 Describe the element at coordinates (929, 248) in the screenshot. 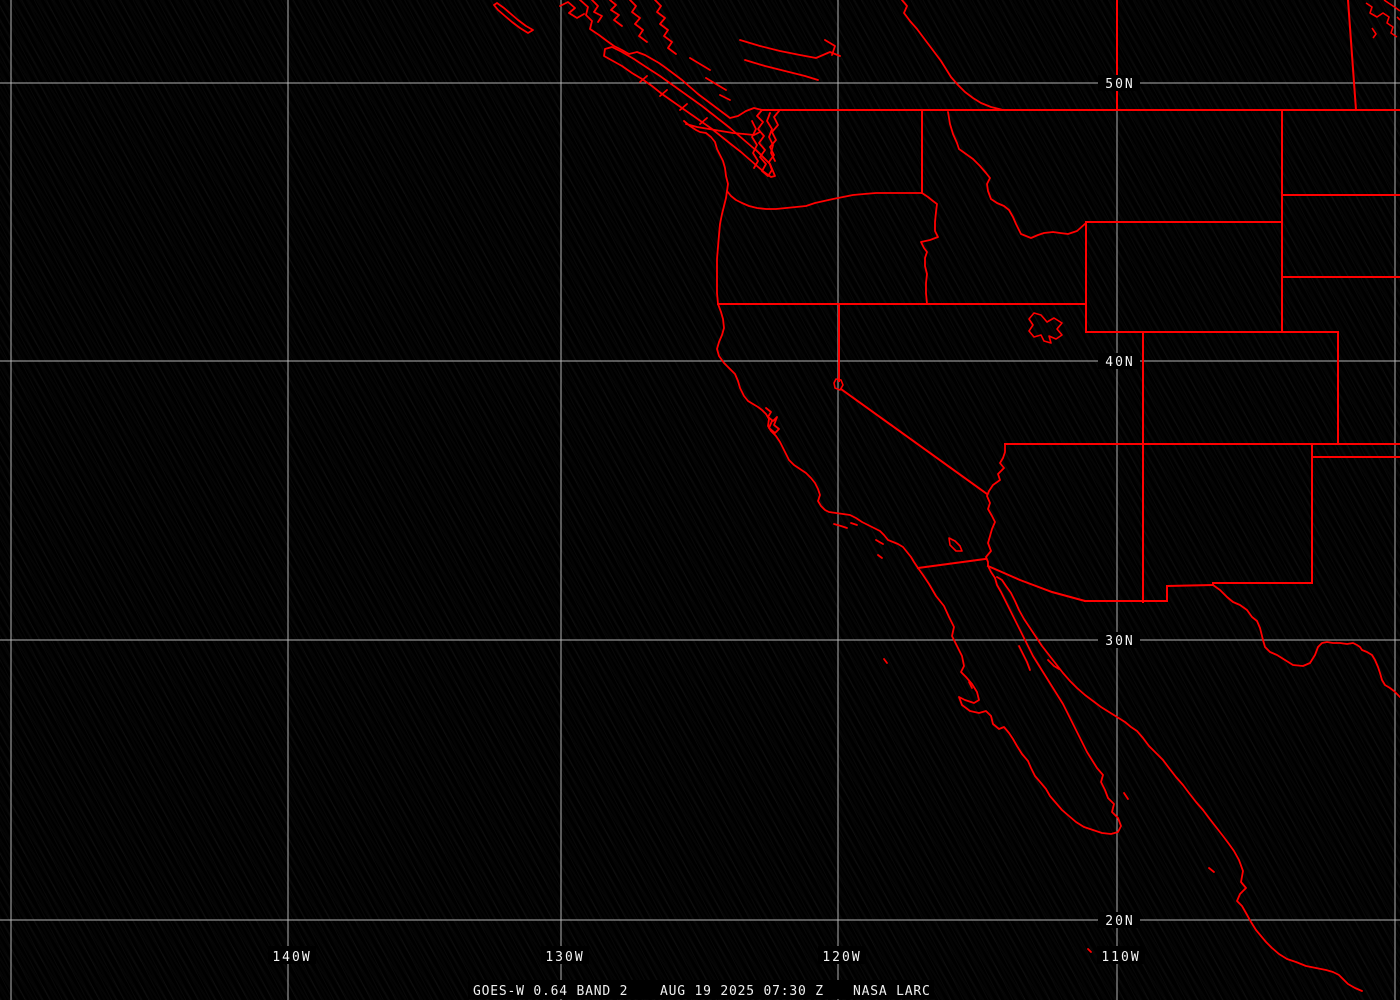

I see `oregon-idaho-border` at that location.